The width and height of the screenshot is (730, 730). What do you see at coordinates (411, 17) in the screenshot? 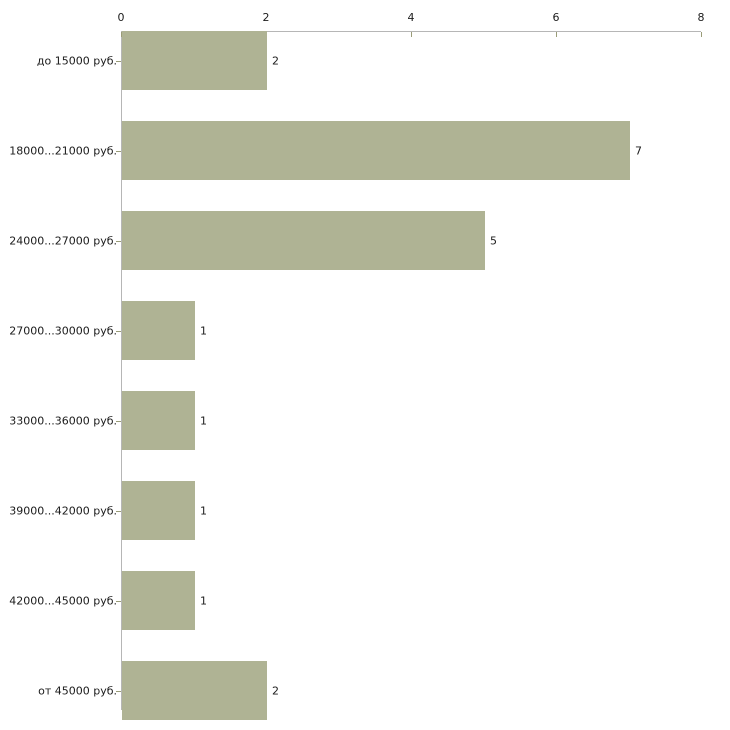
I see `x-axis-tick-label: 4` at bounding box center [411, 17].